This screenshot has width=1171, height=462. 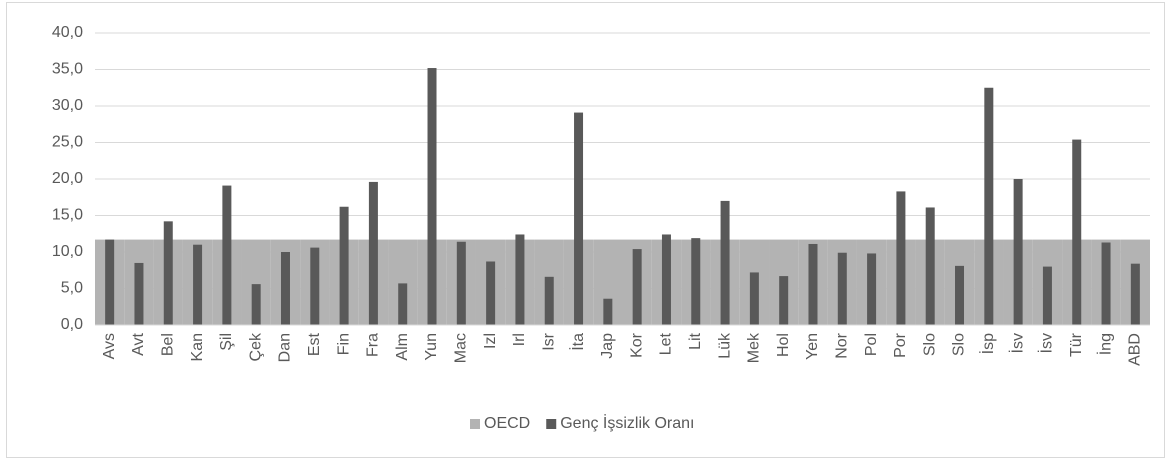 What do you see at coordinates (754, 347) in the screenshot?
I see `x-tick-label: Mek` at bounding box center [754, 347].